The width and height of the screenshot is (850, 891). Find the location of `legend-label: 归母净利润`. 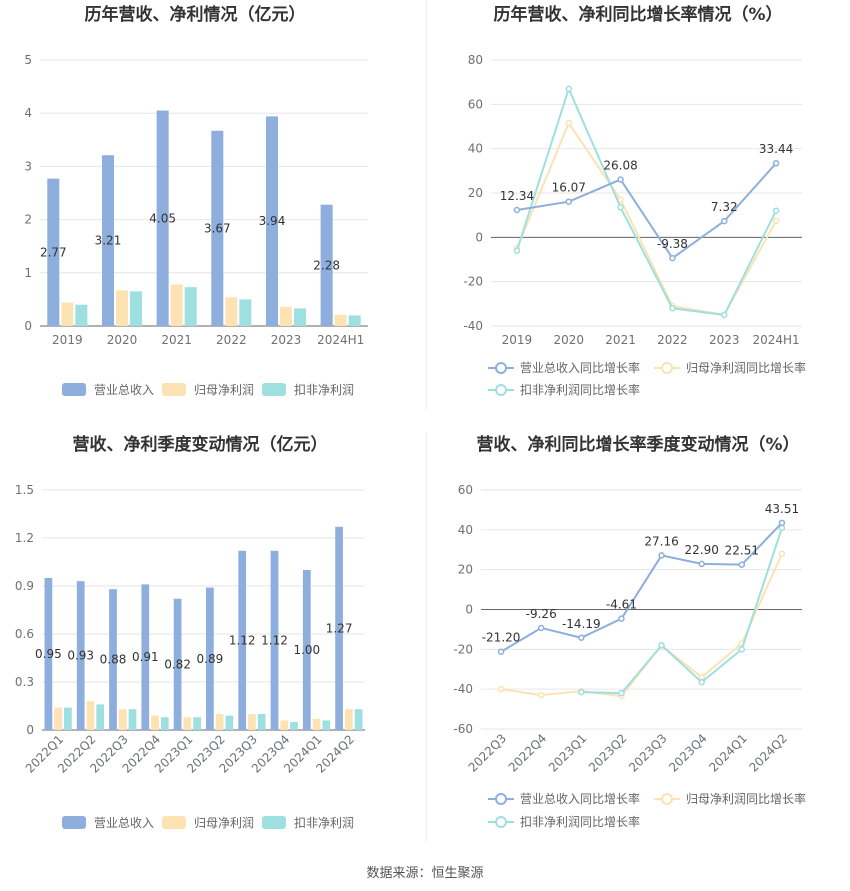

legend-label: 归母净利润 is located at coordinates (224, 823).